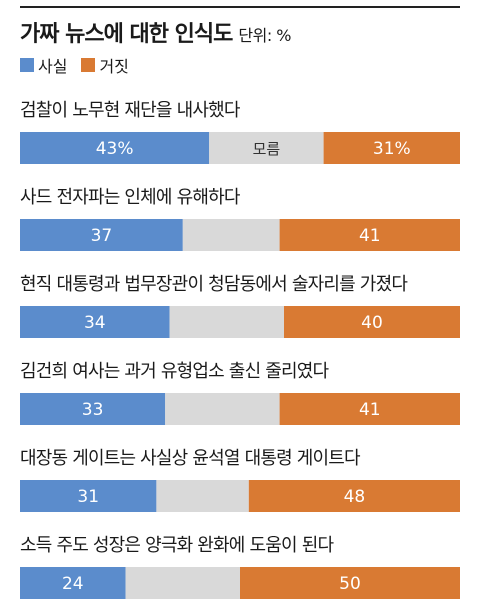  I want to click on question-label: 소득 주도 성장은 양극화 완화에 도움이 된다, so click(177, 545).